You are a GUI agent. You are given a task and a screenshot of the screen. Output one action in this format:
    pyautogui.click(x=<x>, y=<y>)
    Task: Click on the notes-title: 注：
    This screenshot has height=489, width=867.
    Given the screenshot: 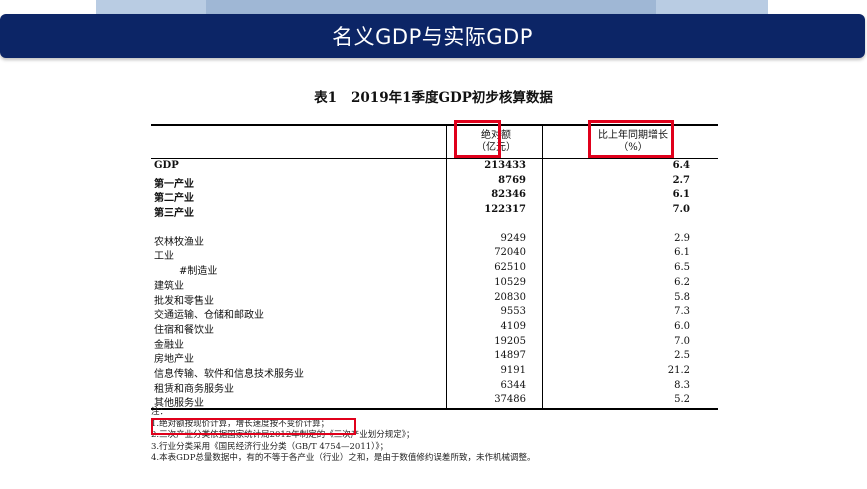 What is the action you would take?
    pyautogui.click(x=160, y=412)
    